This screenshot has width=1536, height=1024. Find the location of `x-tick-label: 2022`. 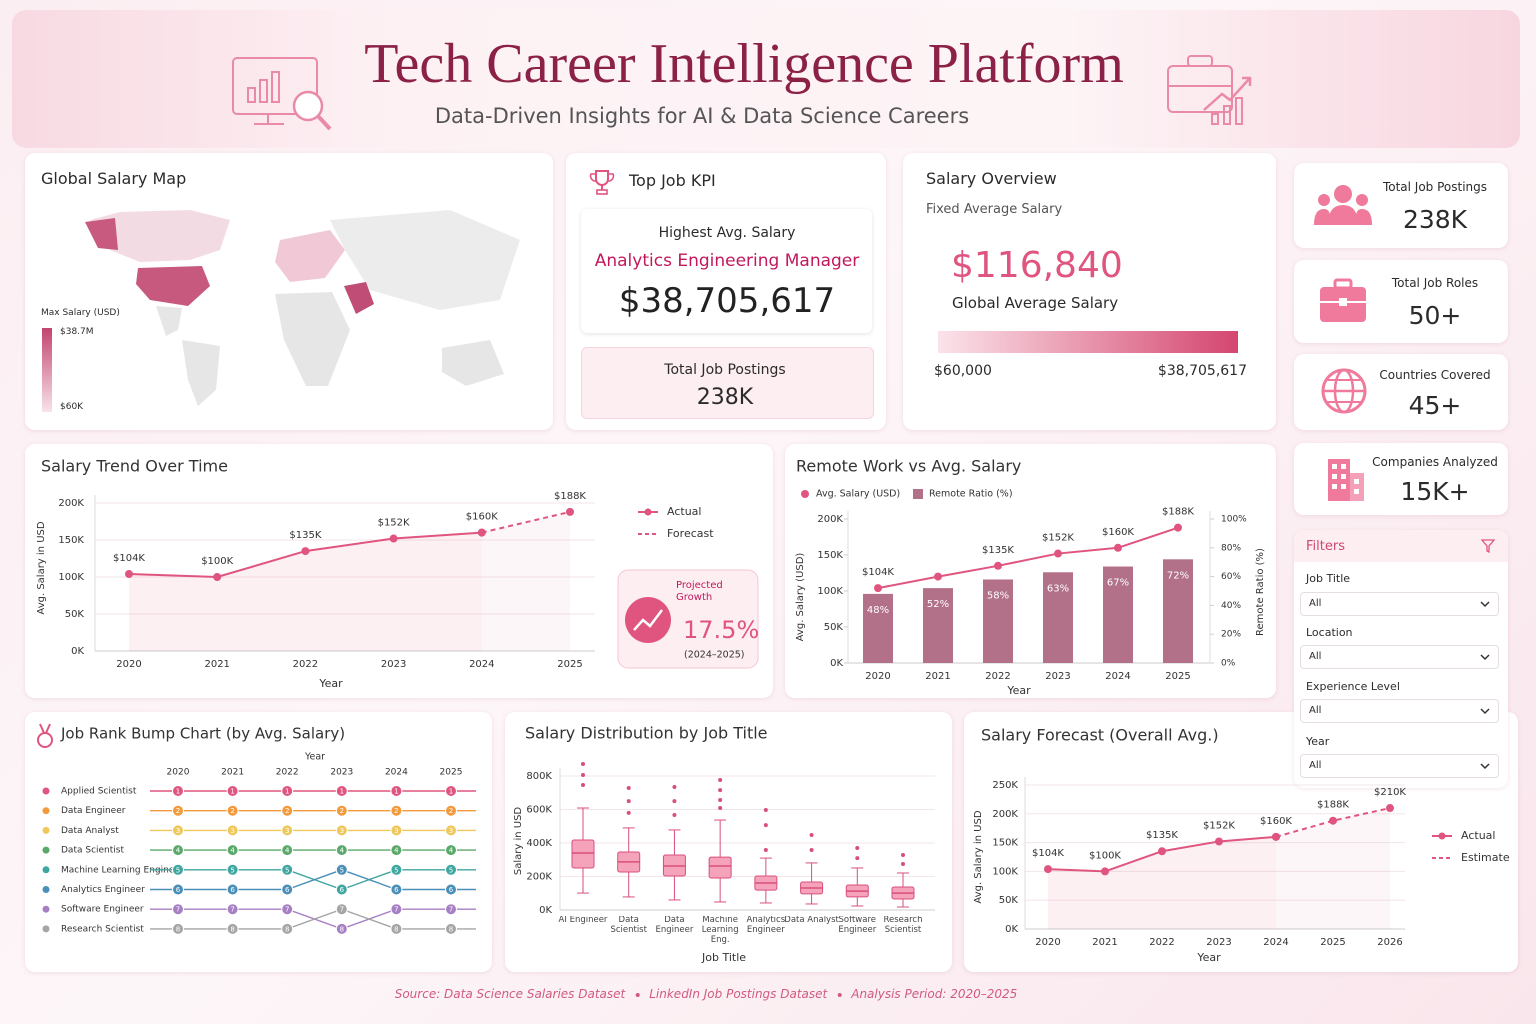

x-tick-label: 2022 is located at coordinates (305, 664).